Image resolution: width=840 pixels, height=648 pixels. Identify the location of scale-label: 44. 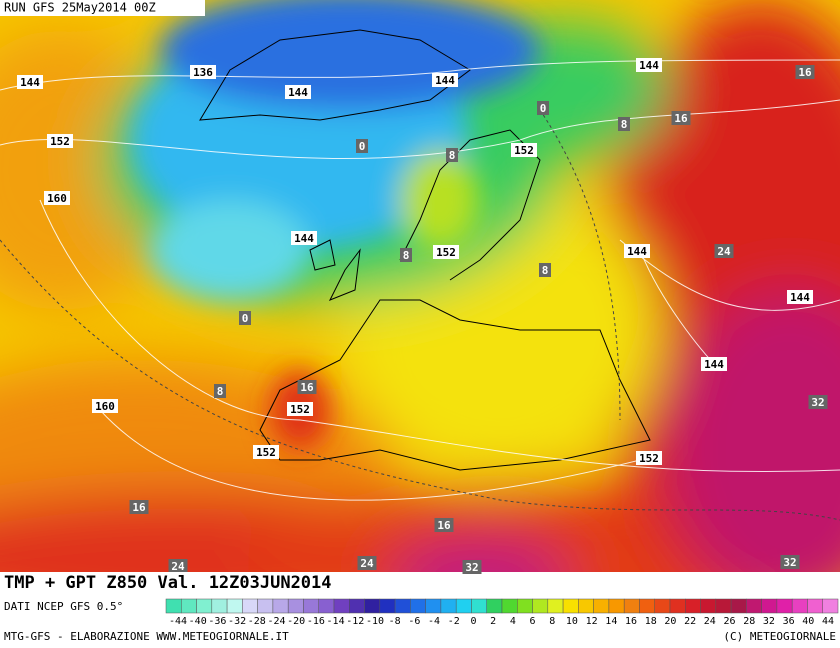
(828, 621).